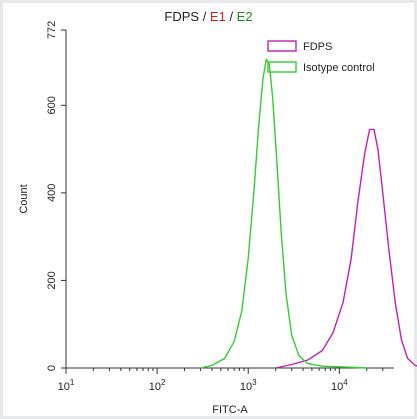 Image resolution: width=417 pixels, height=419 pixels. I want to click on title-part-fdps: FDPS, so click(182, 16).